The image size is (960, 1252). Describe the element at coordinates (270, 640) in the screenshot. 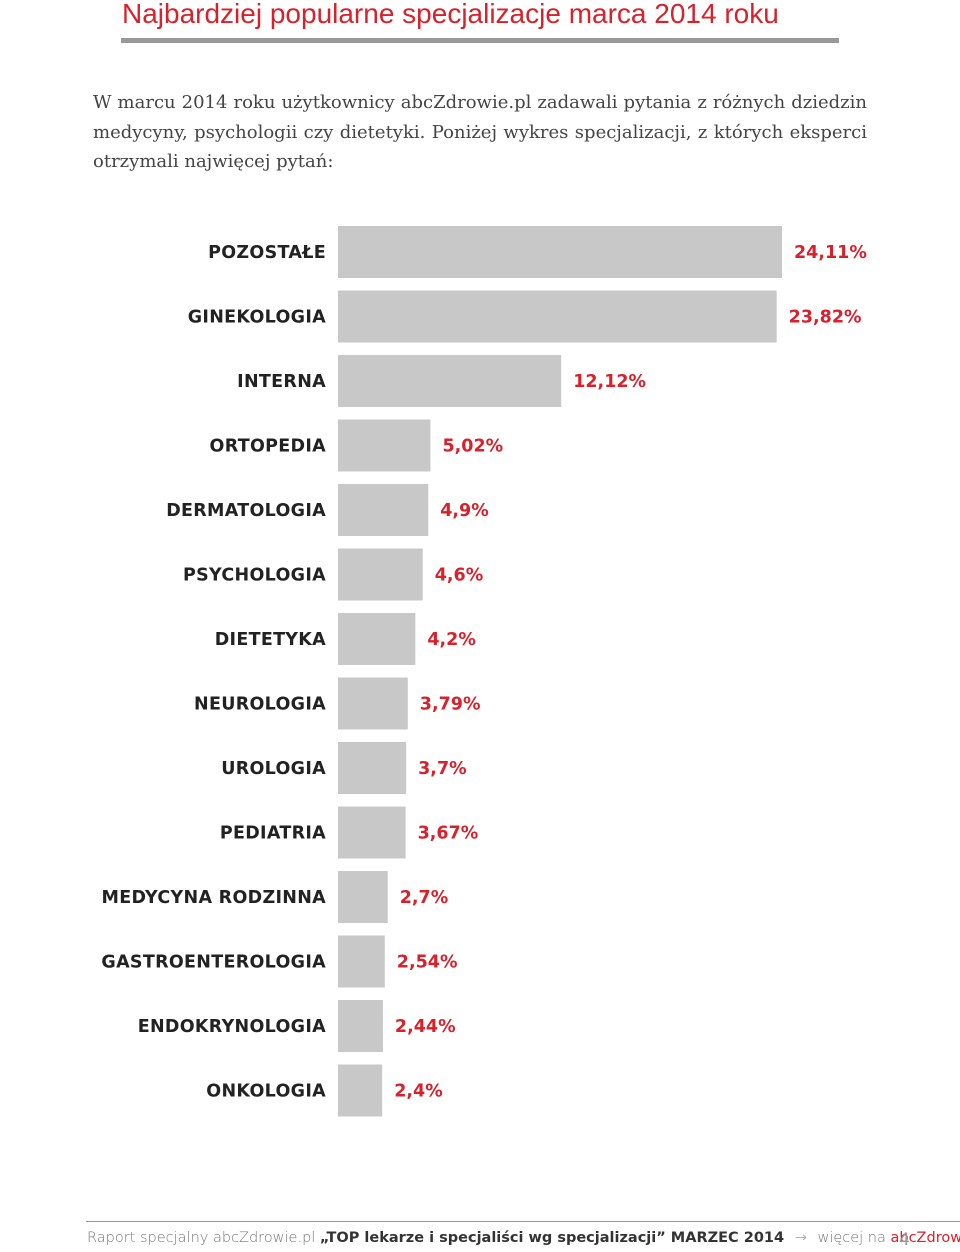

I see `category-label: DIETETYKA` at that location.